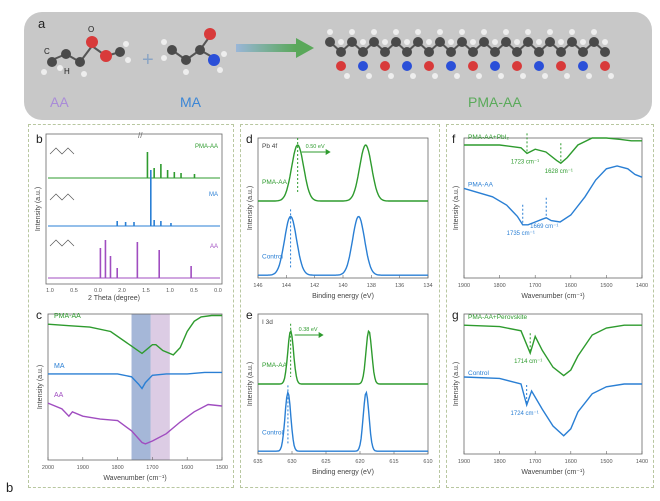 This screenshot has height=501, width=660. Describe the element at coordinates (48, 468) in the screenshot. I see `x-tick-label: 2000` at that location.